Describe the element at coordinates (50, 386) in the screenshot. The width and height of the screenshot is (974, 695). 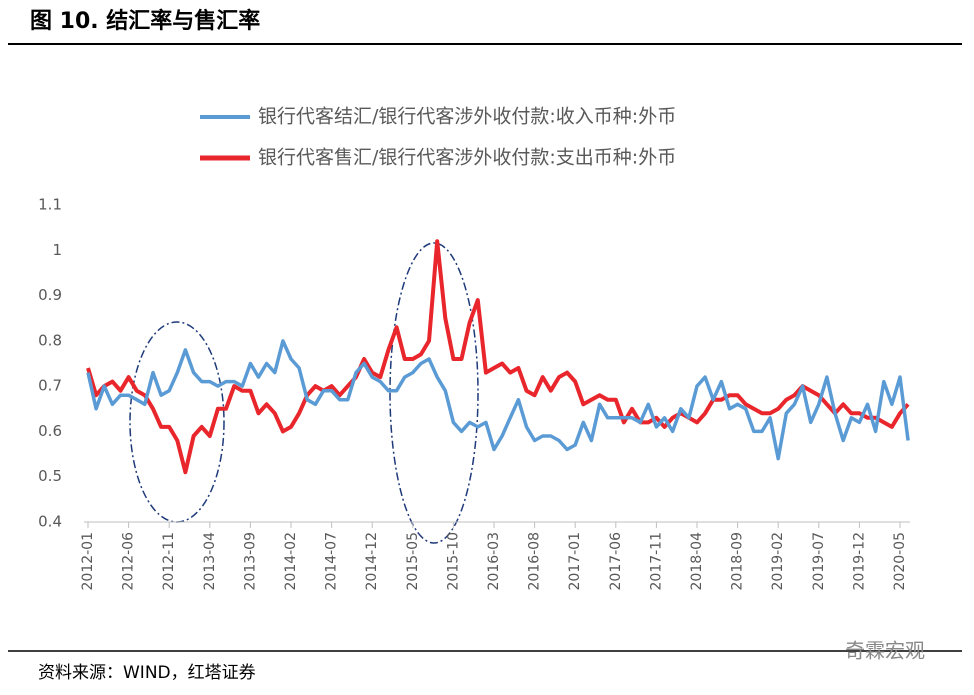
I see `y-tick-label: 0.7` at that location.